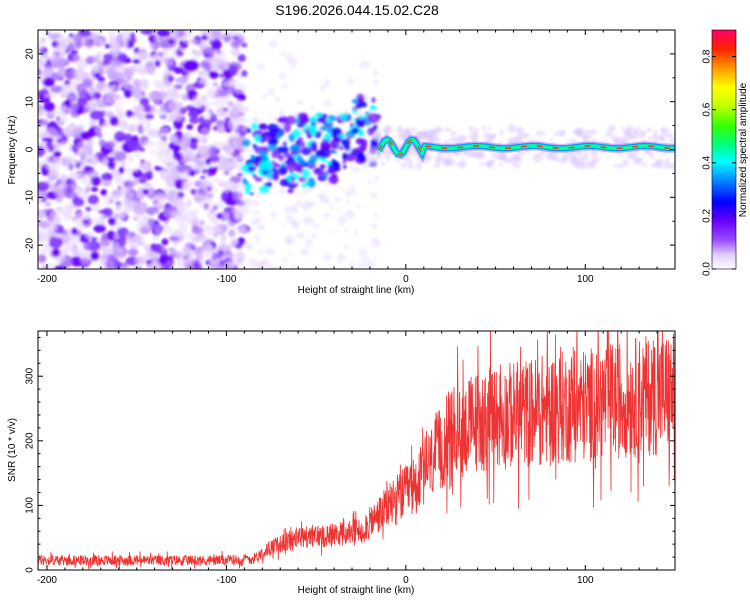 The height and width of the screenshot is (600, 750). Describe the element at coordinates (30, 375) in the screenshot. I see `snr-y-tick-label: 300` at that location.